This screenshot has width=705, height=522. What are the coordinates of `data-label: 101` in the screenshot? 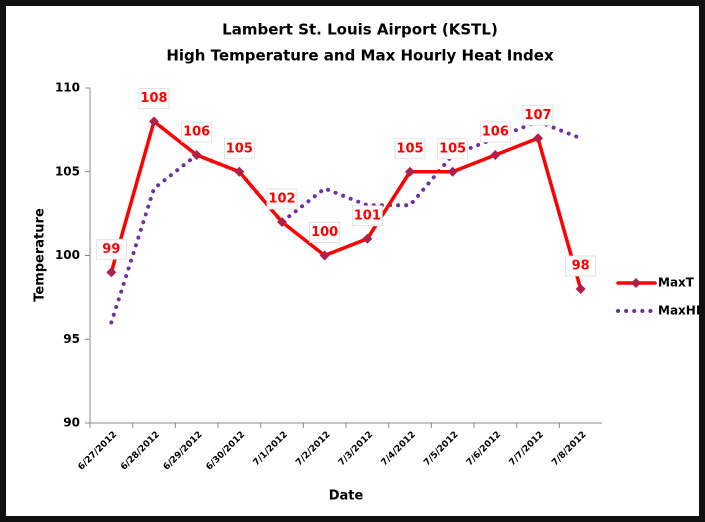 It's located at (367, 215).